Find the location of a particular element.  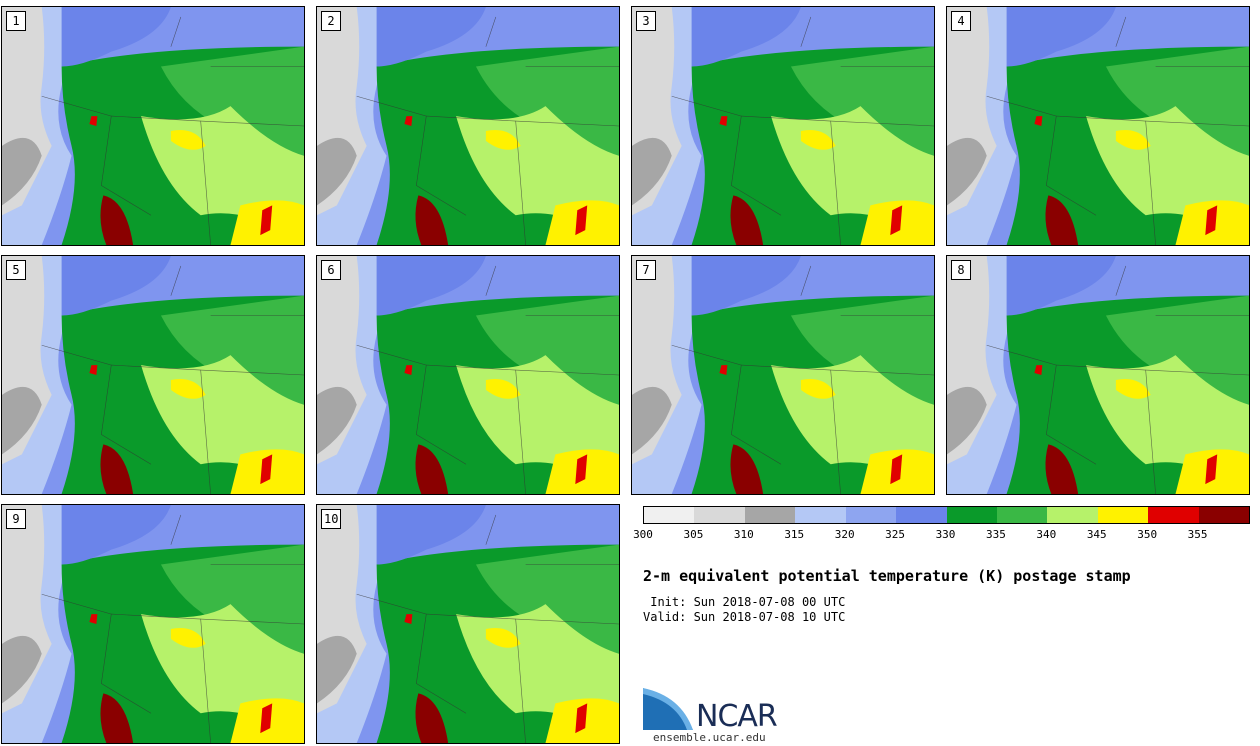

stamp-member-label: 8 is located at coordinates (961, 270).